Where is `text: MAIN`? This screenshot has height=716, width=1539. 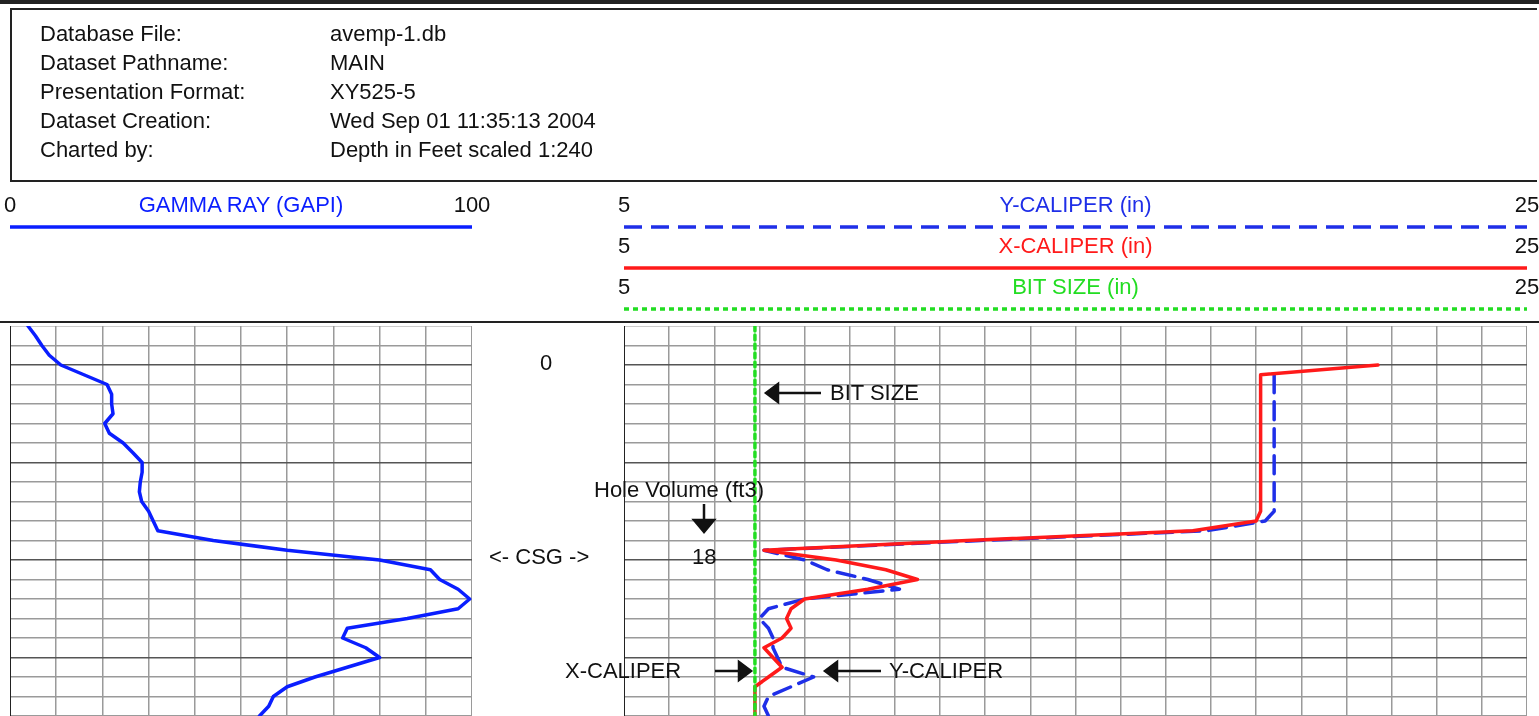 text: MAIN is located at coordinates (357, 62).